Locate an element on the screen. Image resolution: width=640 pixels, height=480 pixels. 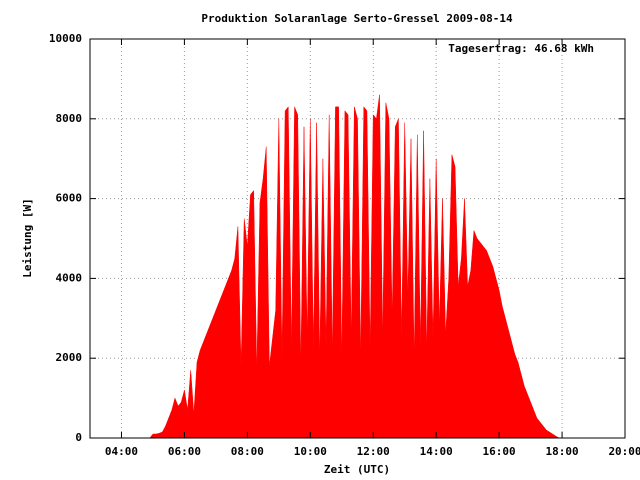
x-tick-label: 06:00 is located at coordinates (184, 451).